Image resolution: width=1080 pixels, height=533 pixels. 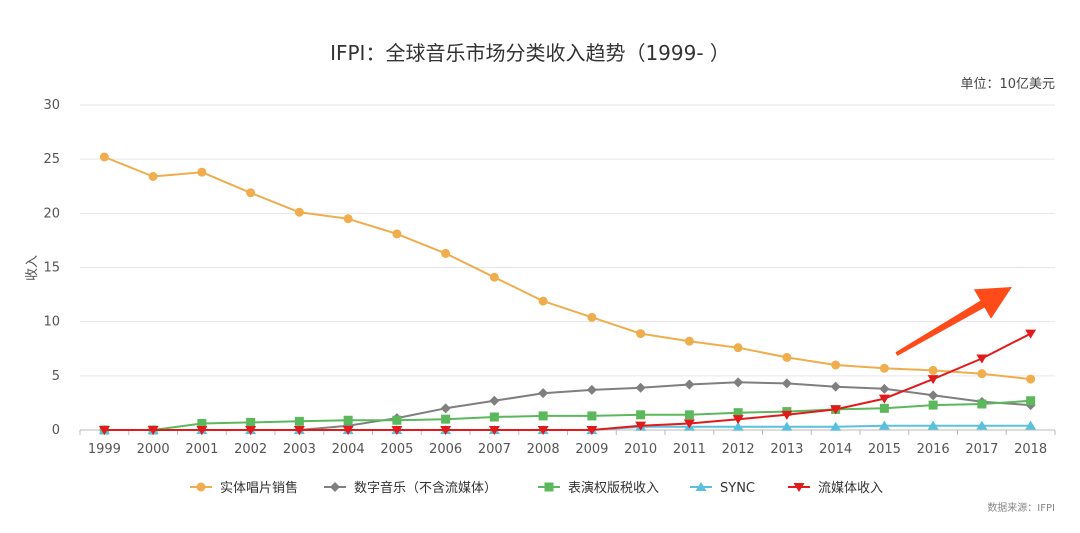 What do you see at coordinates (640, 449) in the screenshot?
I see `x-tick-label: 2010` at bounding box center [640, 449].